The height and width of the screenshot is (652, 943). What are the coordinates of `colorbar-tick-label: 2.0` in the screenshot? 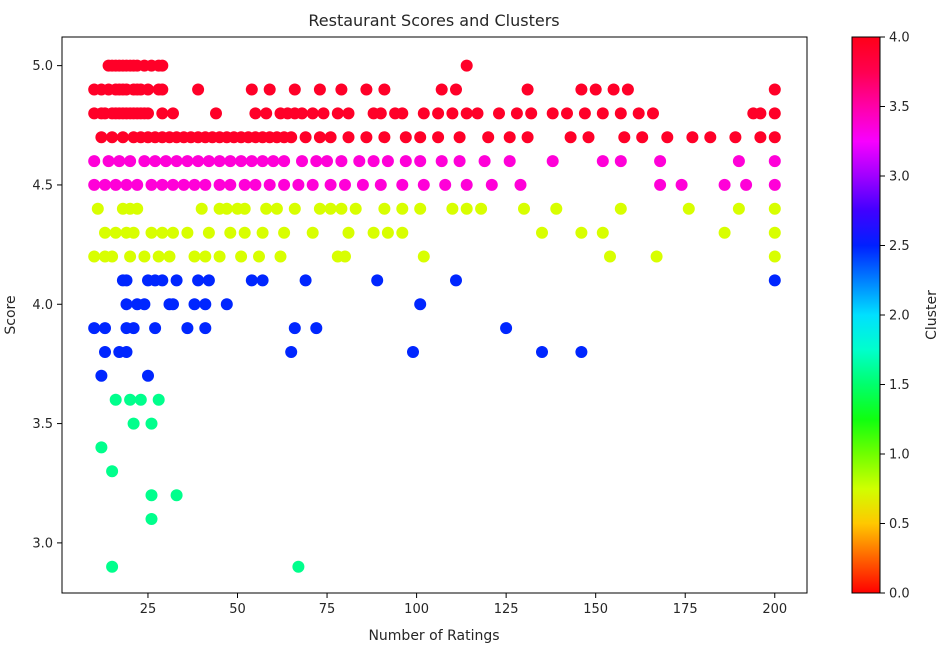 It's located at (899, 316).